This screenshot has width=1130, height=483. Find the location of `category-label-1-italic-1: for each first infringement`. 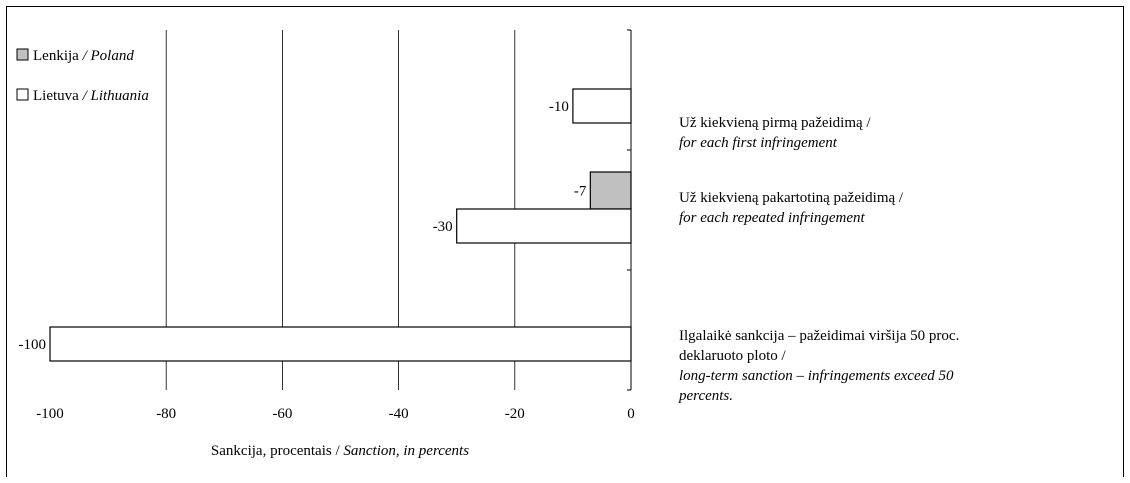

category-label-1-italic-1: for each first infringement is located at coordinates (758, 143).